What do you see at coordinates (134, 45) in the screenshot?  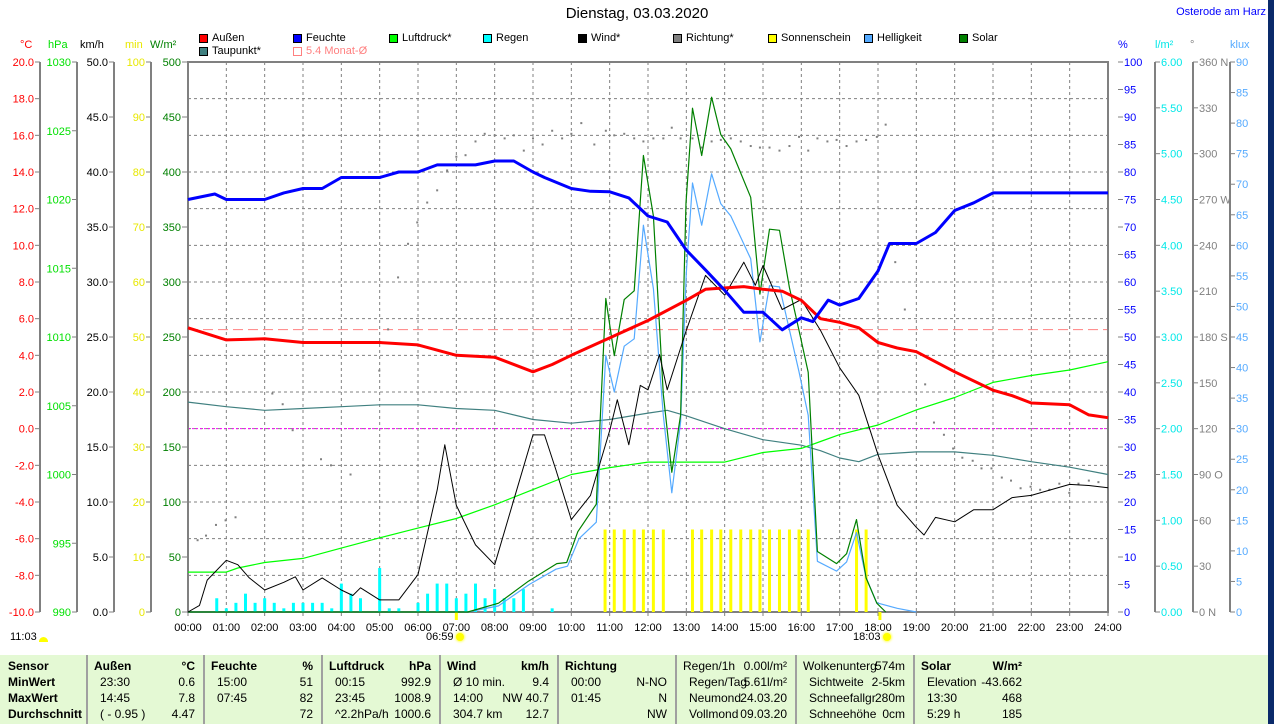 I see `axis-unit-sun: min` at bounding box center [134, 45].